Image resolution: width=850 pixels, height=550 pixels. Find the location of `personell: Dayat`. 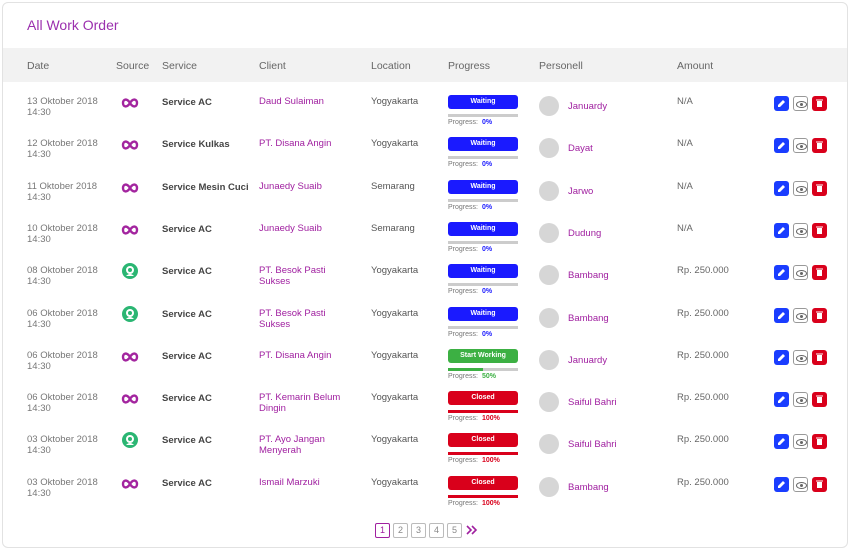

personell: Dayat is located at coordinates (580, 149).